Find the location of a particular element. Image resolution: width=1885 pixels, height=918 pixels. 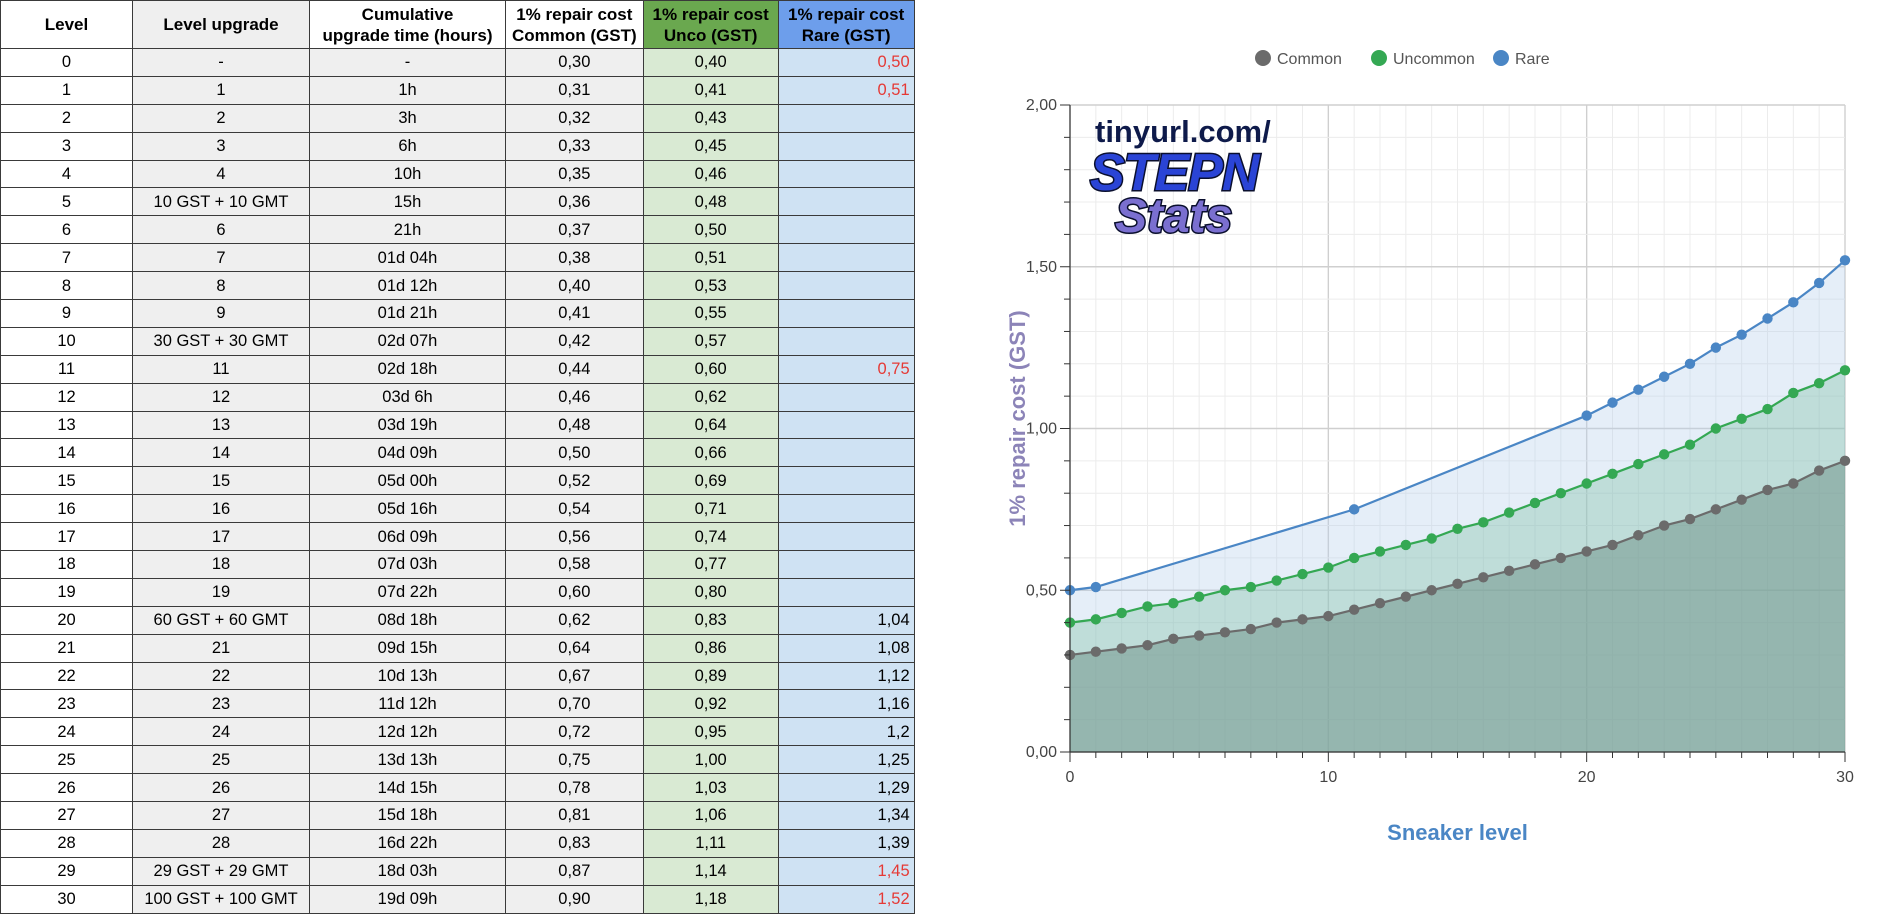

cell-level: 26 is located at coordinates (66, 788).